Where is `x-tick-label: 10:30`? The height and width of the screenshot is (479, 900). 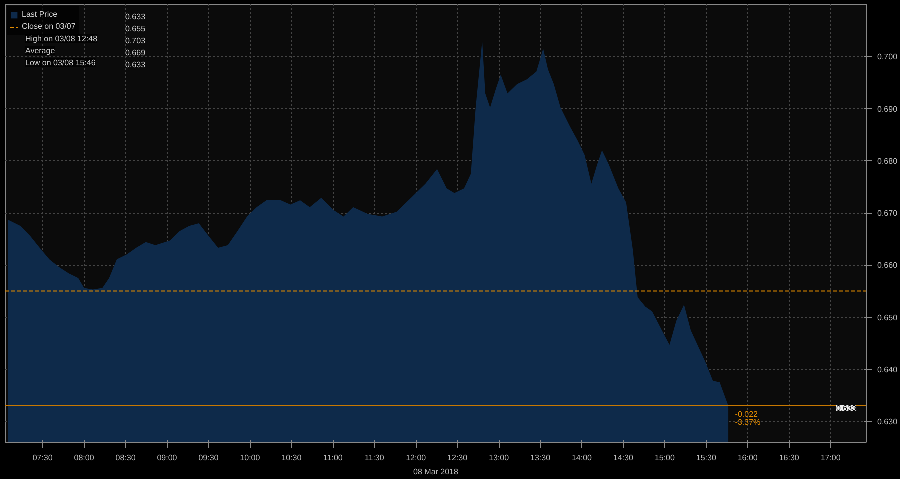 x-tick-label: 10:30 is located at coordinates (292, 458).